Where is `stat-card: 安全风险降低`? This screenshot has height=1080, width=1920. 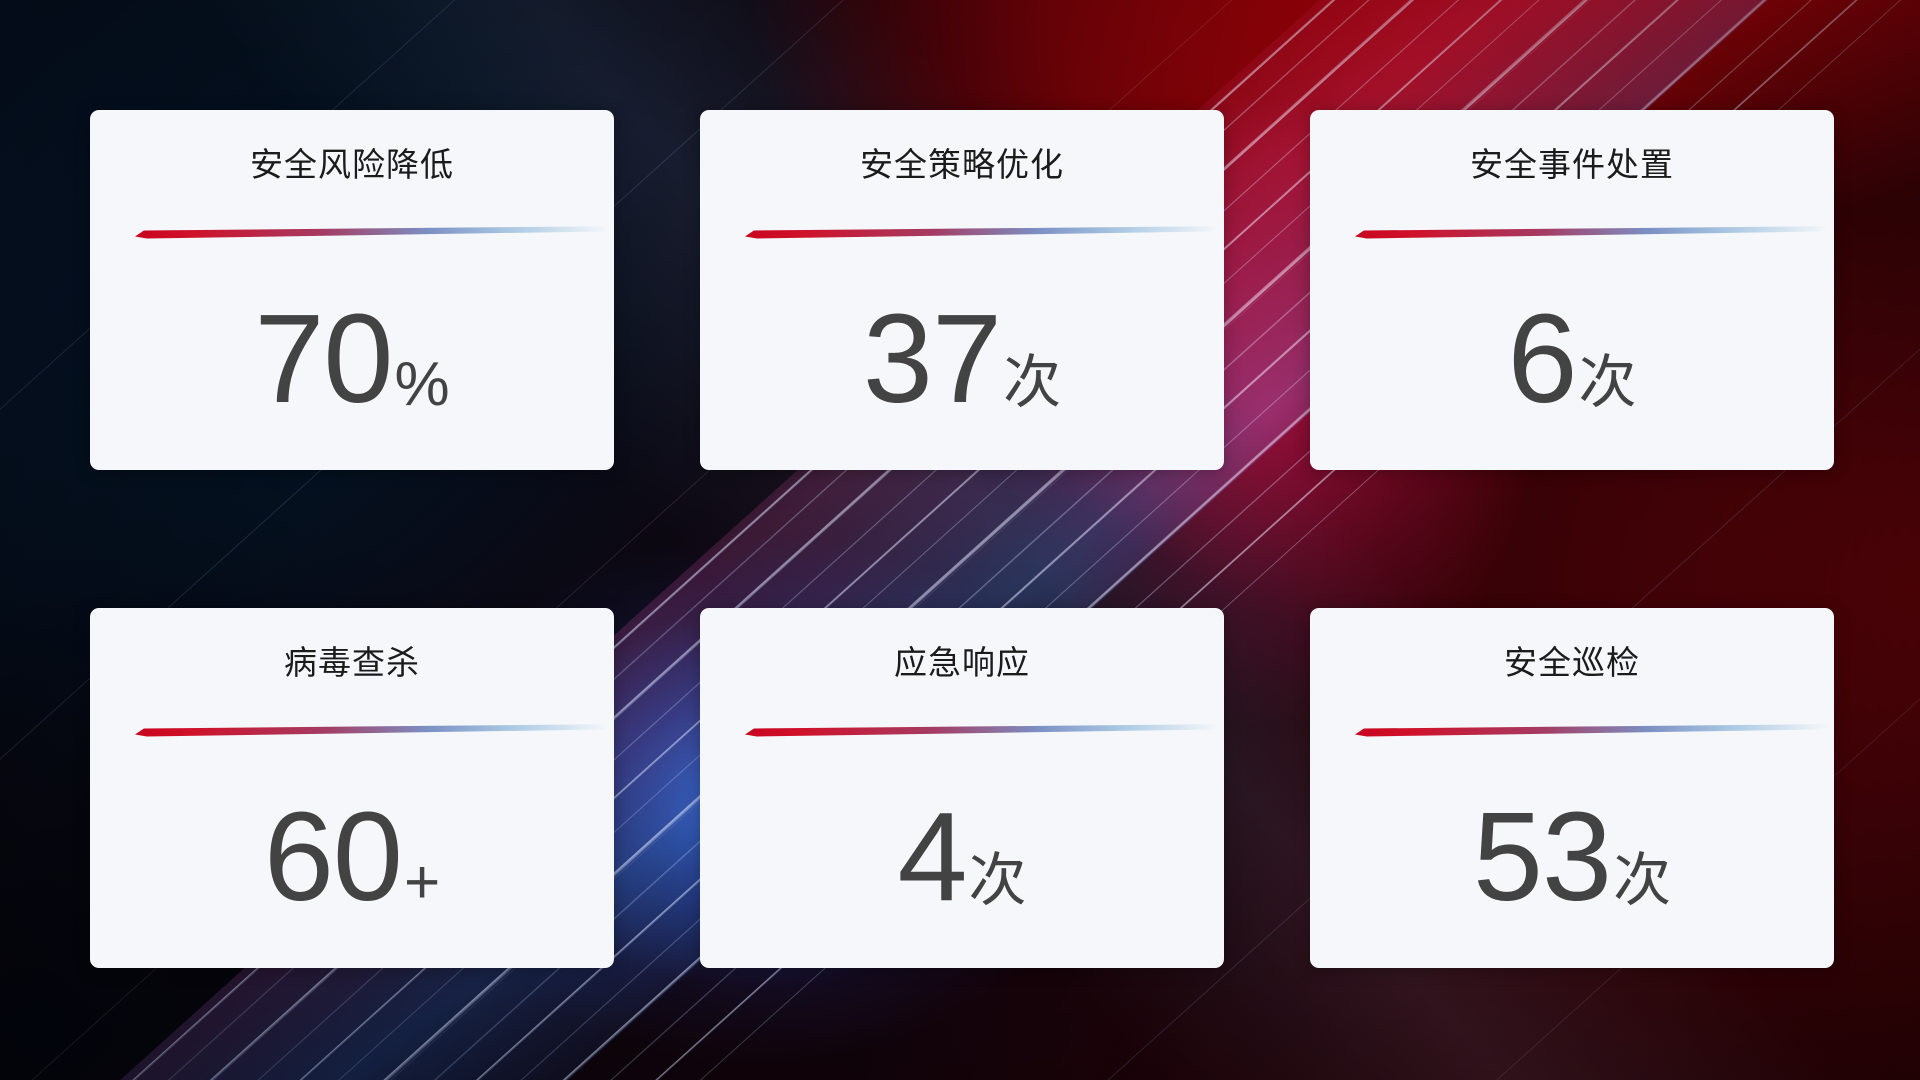 stat-card: 安全风险降低 is located at coordinates (352, 290).